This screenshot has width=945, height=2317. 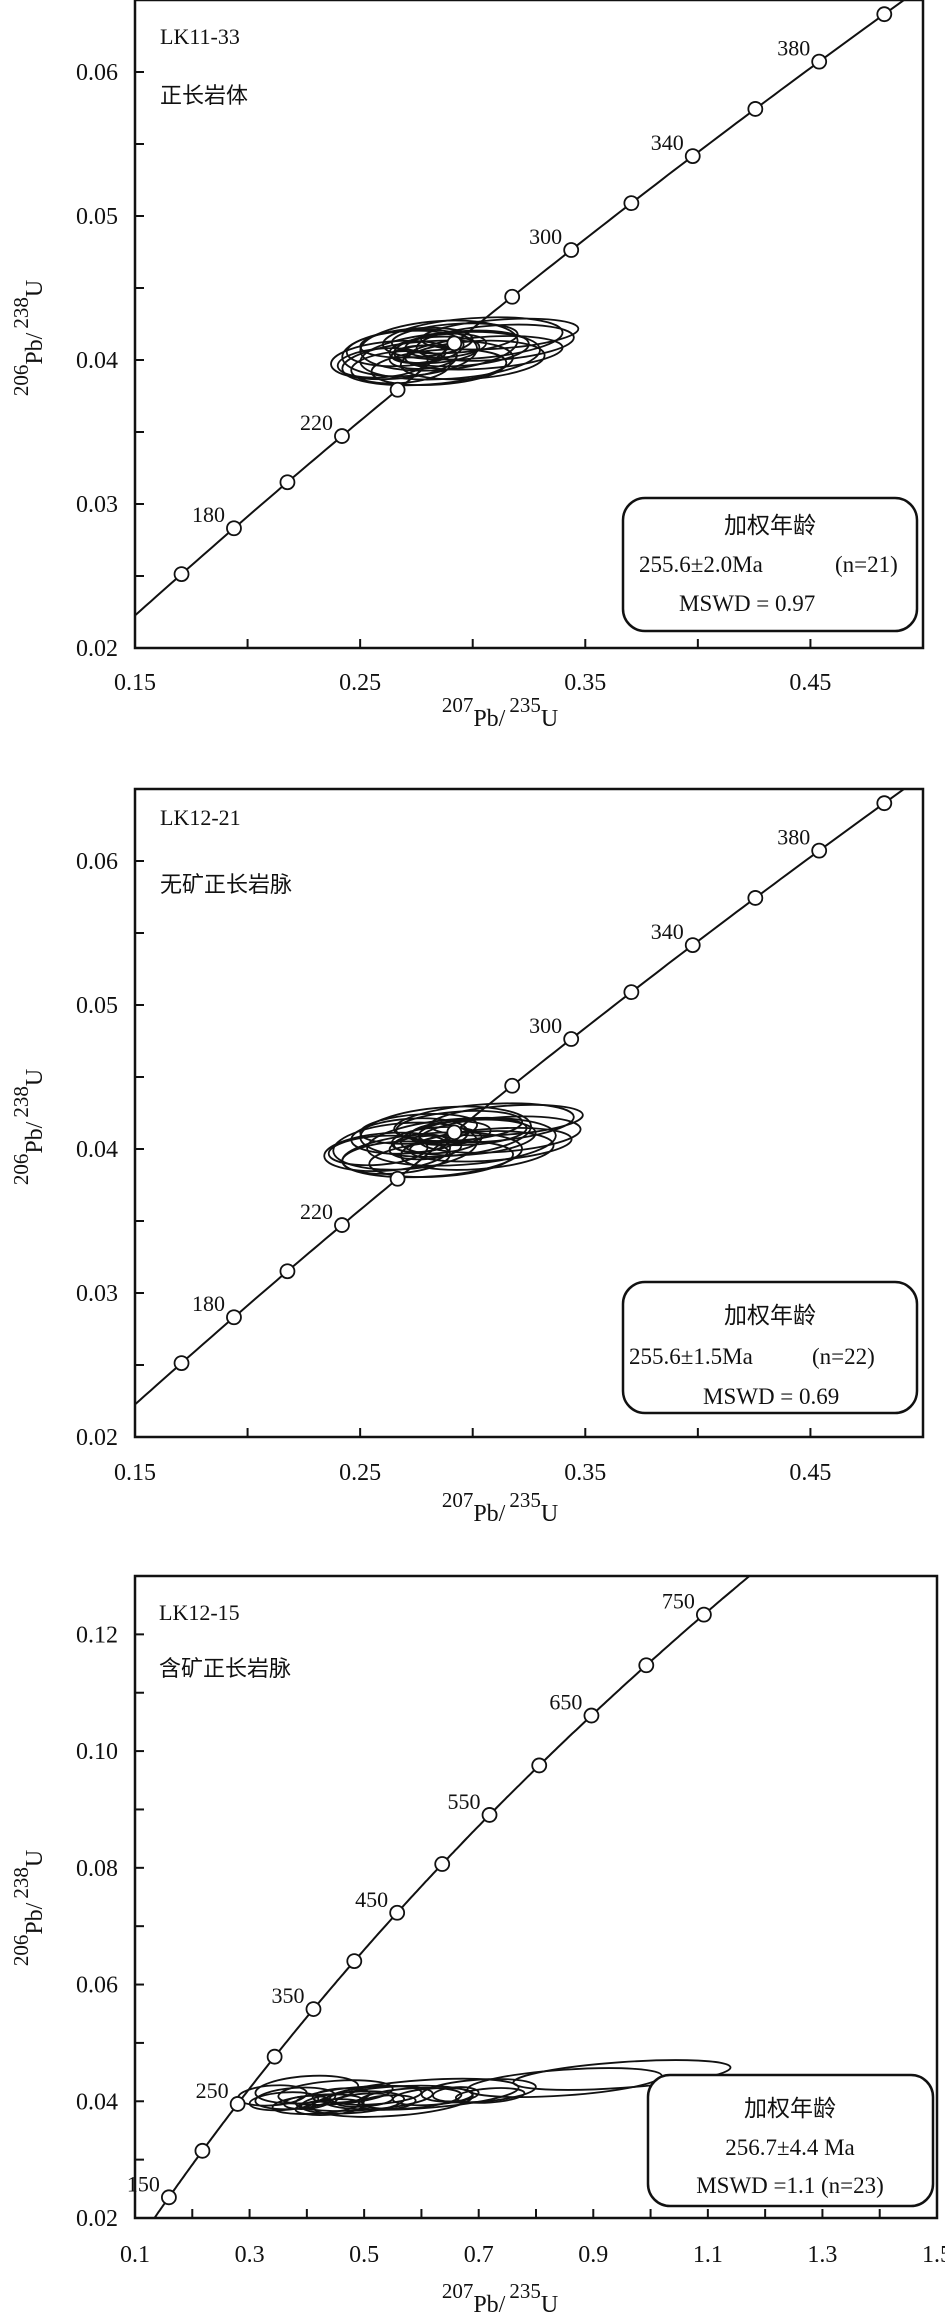 I want to click on concordia-age-label: 150, so click(x=143, y=2183).